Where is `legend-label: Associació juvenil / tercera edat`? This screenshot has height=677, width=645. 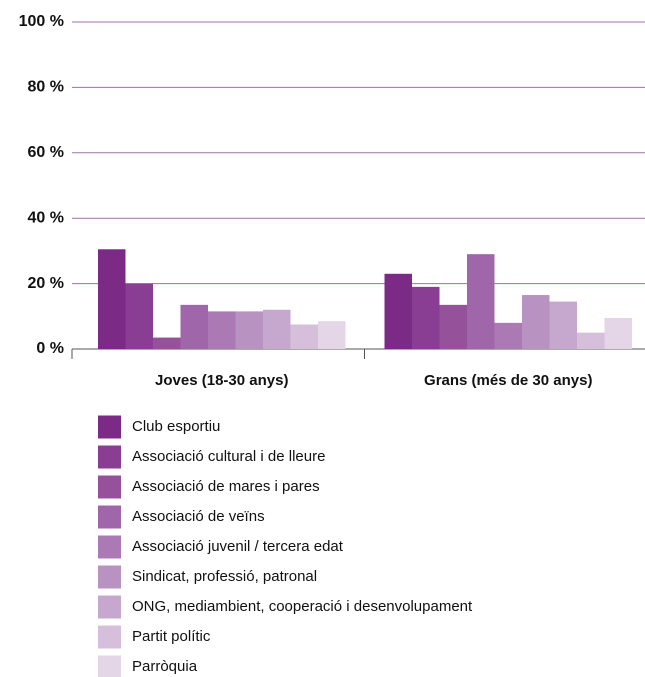
legend-label: Associació juvenil / tercera edat is located at coordinates (238, 546).